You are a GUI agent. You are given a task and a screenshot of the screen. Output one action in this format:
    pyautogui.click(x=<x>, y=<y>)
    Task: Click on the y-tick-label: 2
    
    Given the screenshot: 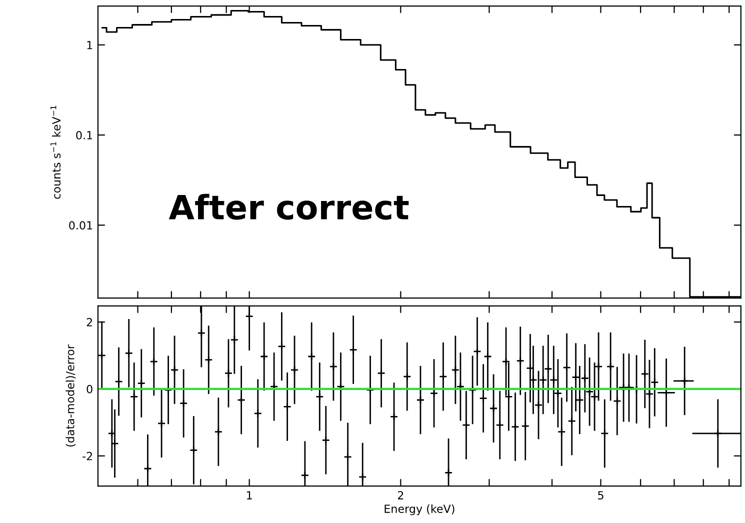 What is the action you would take?
    pyautogui.click(x=89, y=322)
    